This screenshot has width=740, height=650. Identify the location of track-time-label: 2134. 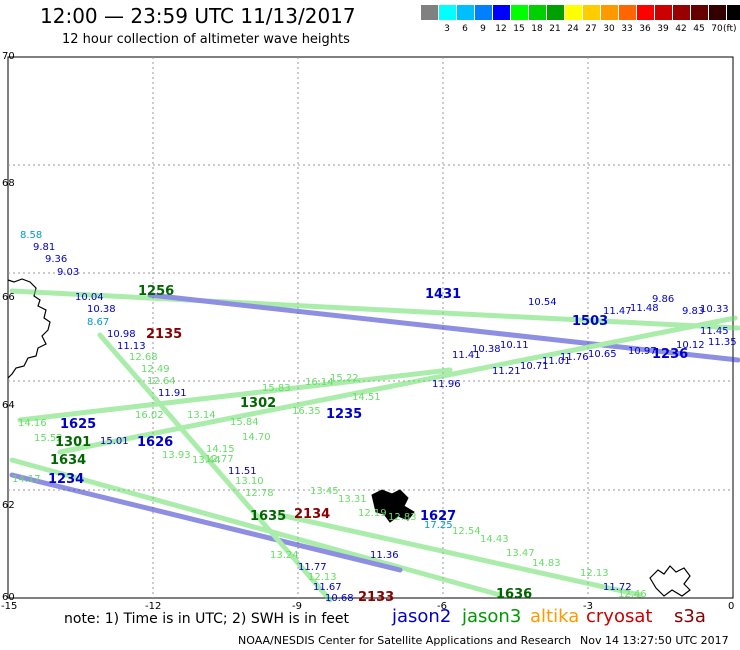
(312, 514).